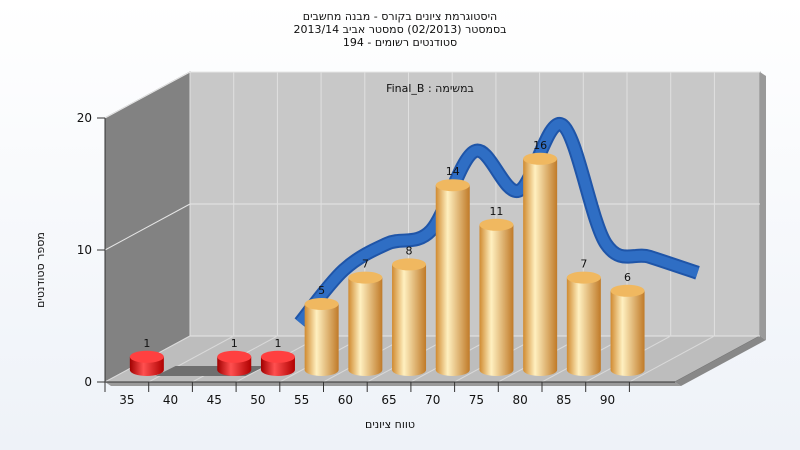 This screenshot has width=800, height=450. Describe the element at coordinates (345, 400) in the screenshot. I see `x-tick-label: 60` at that location.